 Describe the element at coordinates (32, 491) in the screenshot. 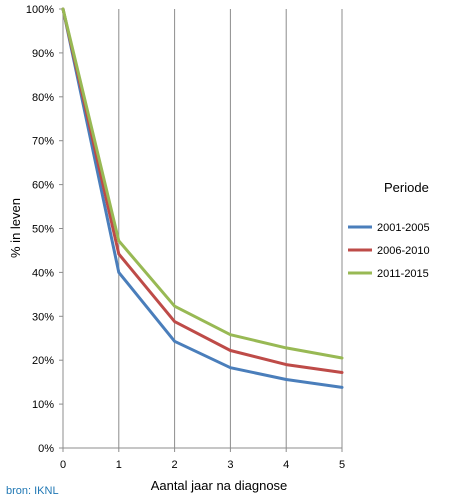

I see `source-note: bron: IKNL` at that location.